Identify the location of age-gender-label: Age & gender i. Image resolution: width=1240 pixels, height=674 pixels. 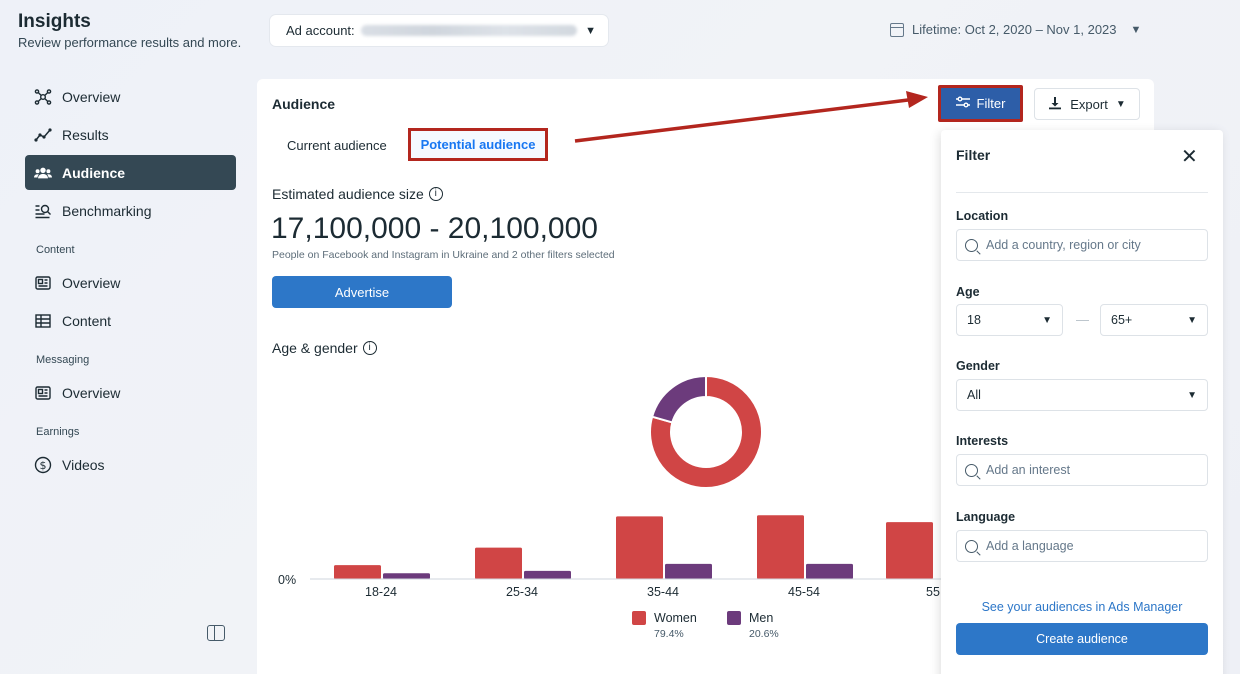
(324, 348).